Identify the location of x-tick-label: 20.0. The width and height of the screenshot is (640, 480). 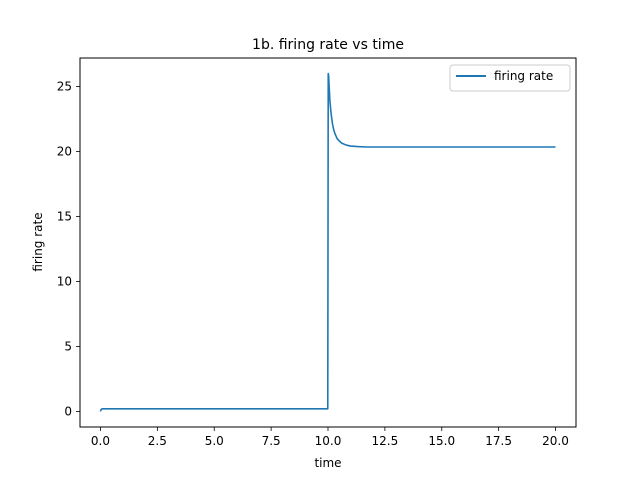
(555, 441).